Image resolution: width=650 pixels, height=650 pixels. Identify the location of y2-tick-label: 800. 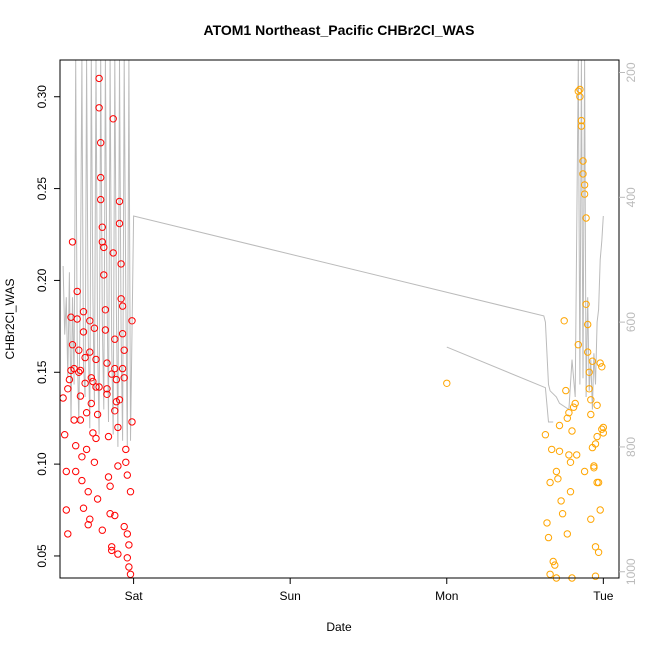
(631, 447).